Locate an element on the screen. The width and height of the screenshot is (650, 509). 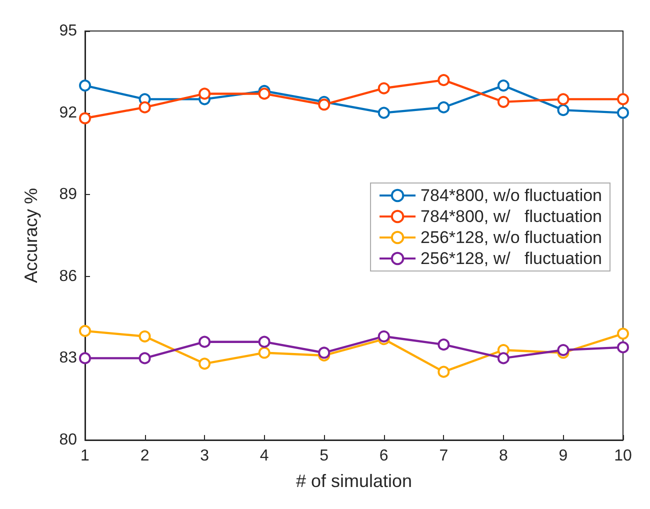
x-tick-label: 7 is located at coordinates (443, 456).